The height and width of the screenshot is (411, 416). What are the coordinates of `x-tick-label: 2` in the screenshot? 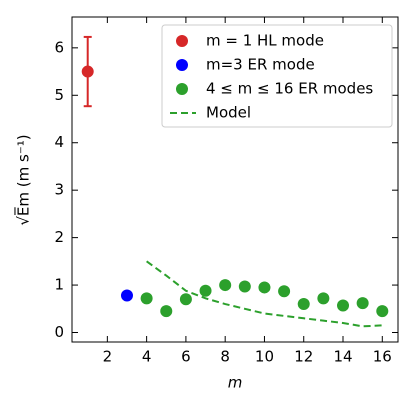 It's located at (108, 357).